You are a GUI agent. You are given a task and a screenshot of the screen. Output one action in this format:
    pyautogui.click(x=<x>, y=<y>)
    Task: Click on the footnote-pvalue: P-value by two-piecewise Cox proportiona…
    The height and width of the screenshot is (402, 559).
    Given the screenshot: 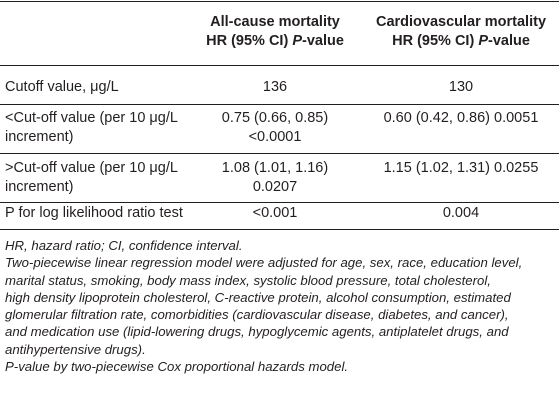 What is the action you would take?
    pyautogui.click(x=177, y=367)
    